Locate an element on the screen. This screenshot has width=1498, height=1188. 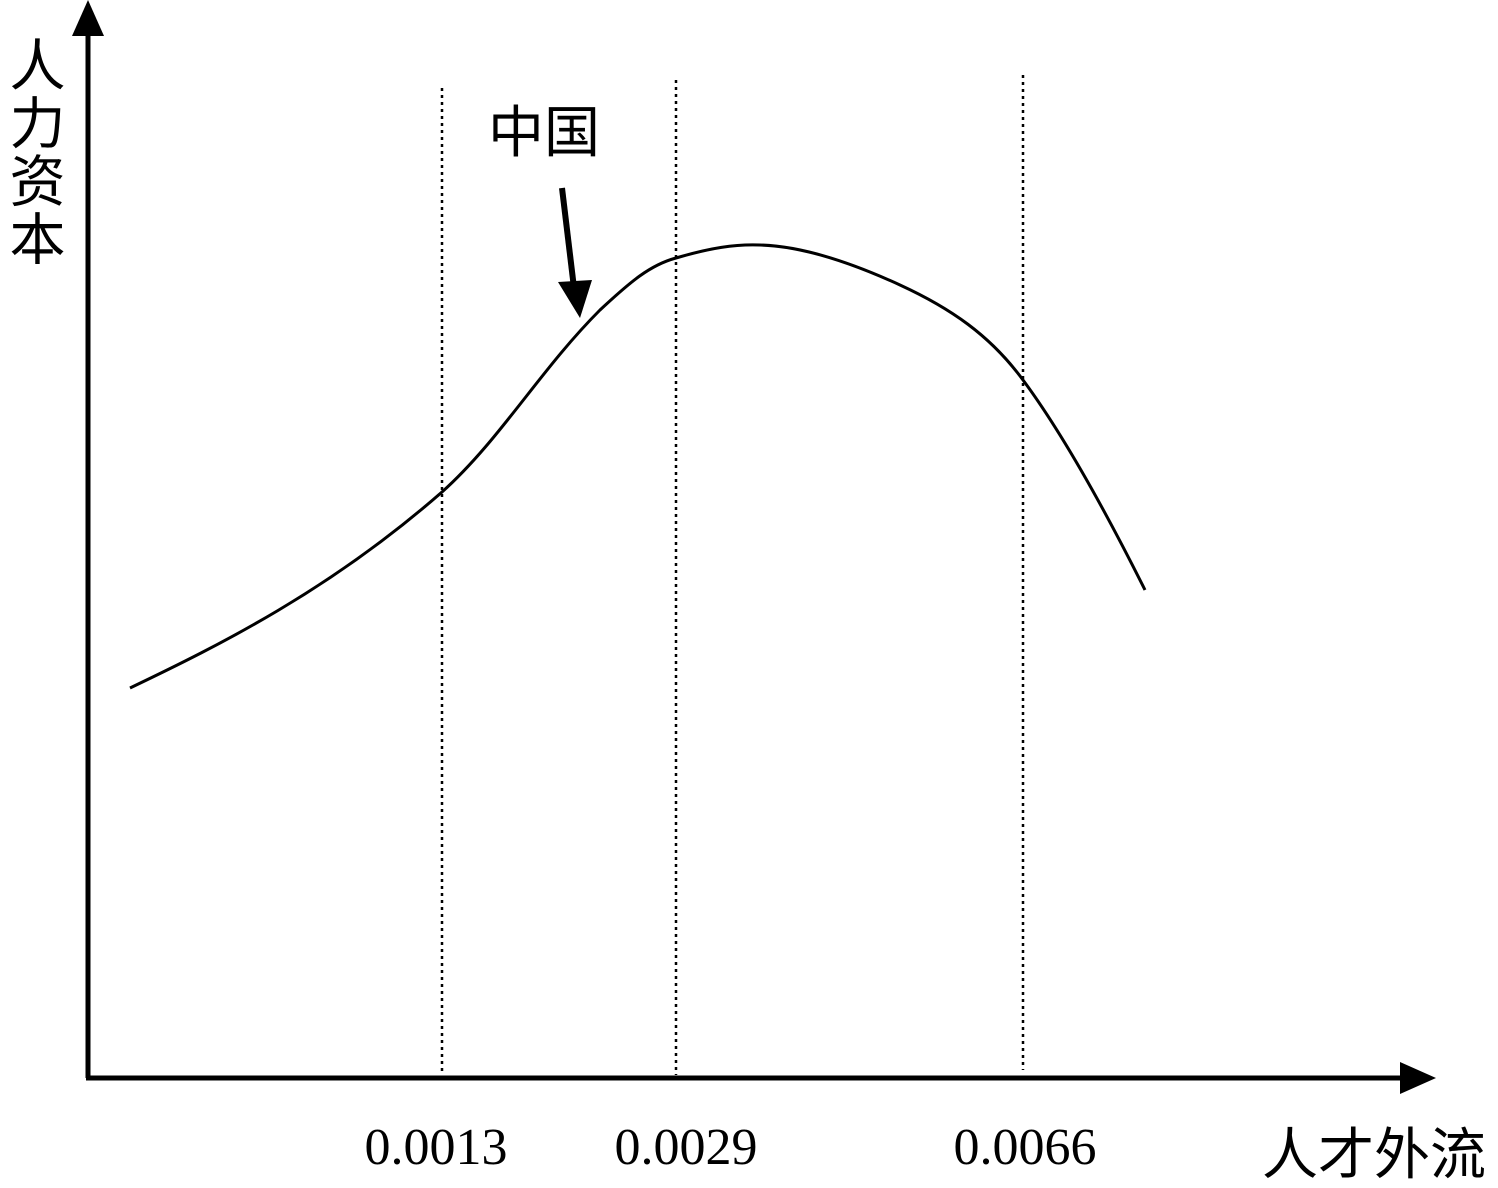
threshold-label: 0.0066 is located at coordinates (1025, 1147).